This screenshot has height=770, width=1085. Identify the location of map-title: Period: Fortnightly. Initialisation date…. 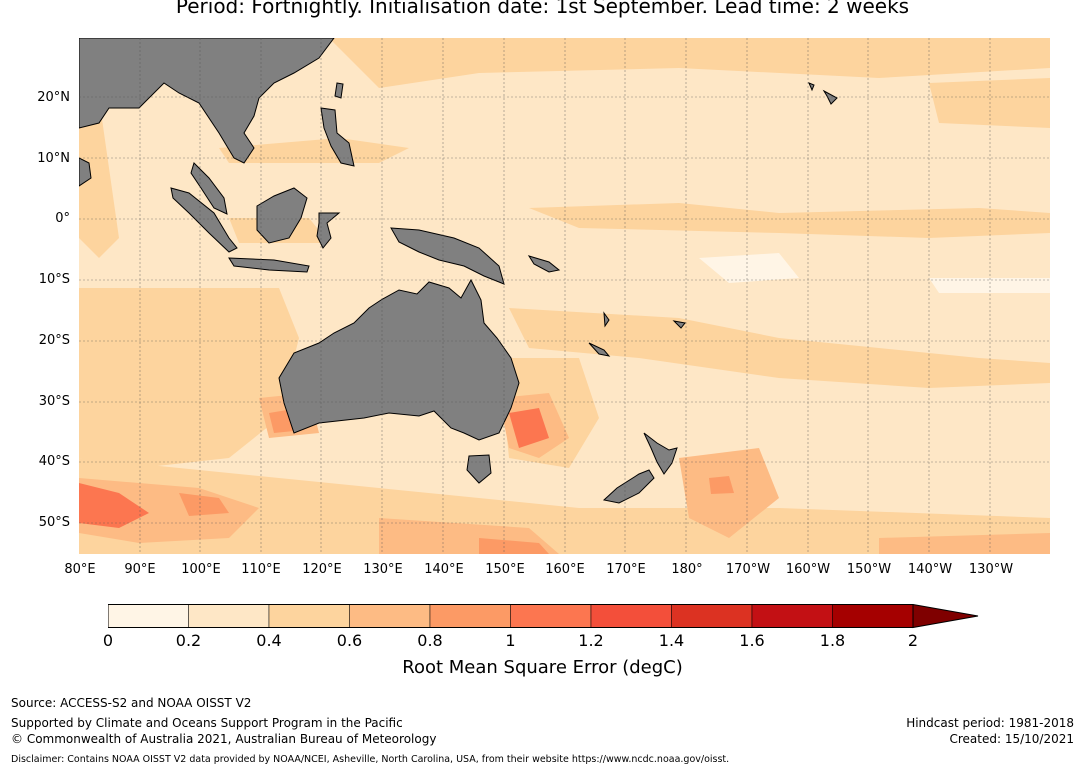
(542, 9).